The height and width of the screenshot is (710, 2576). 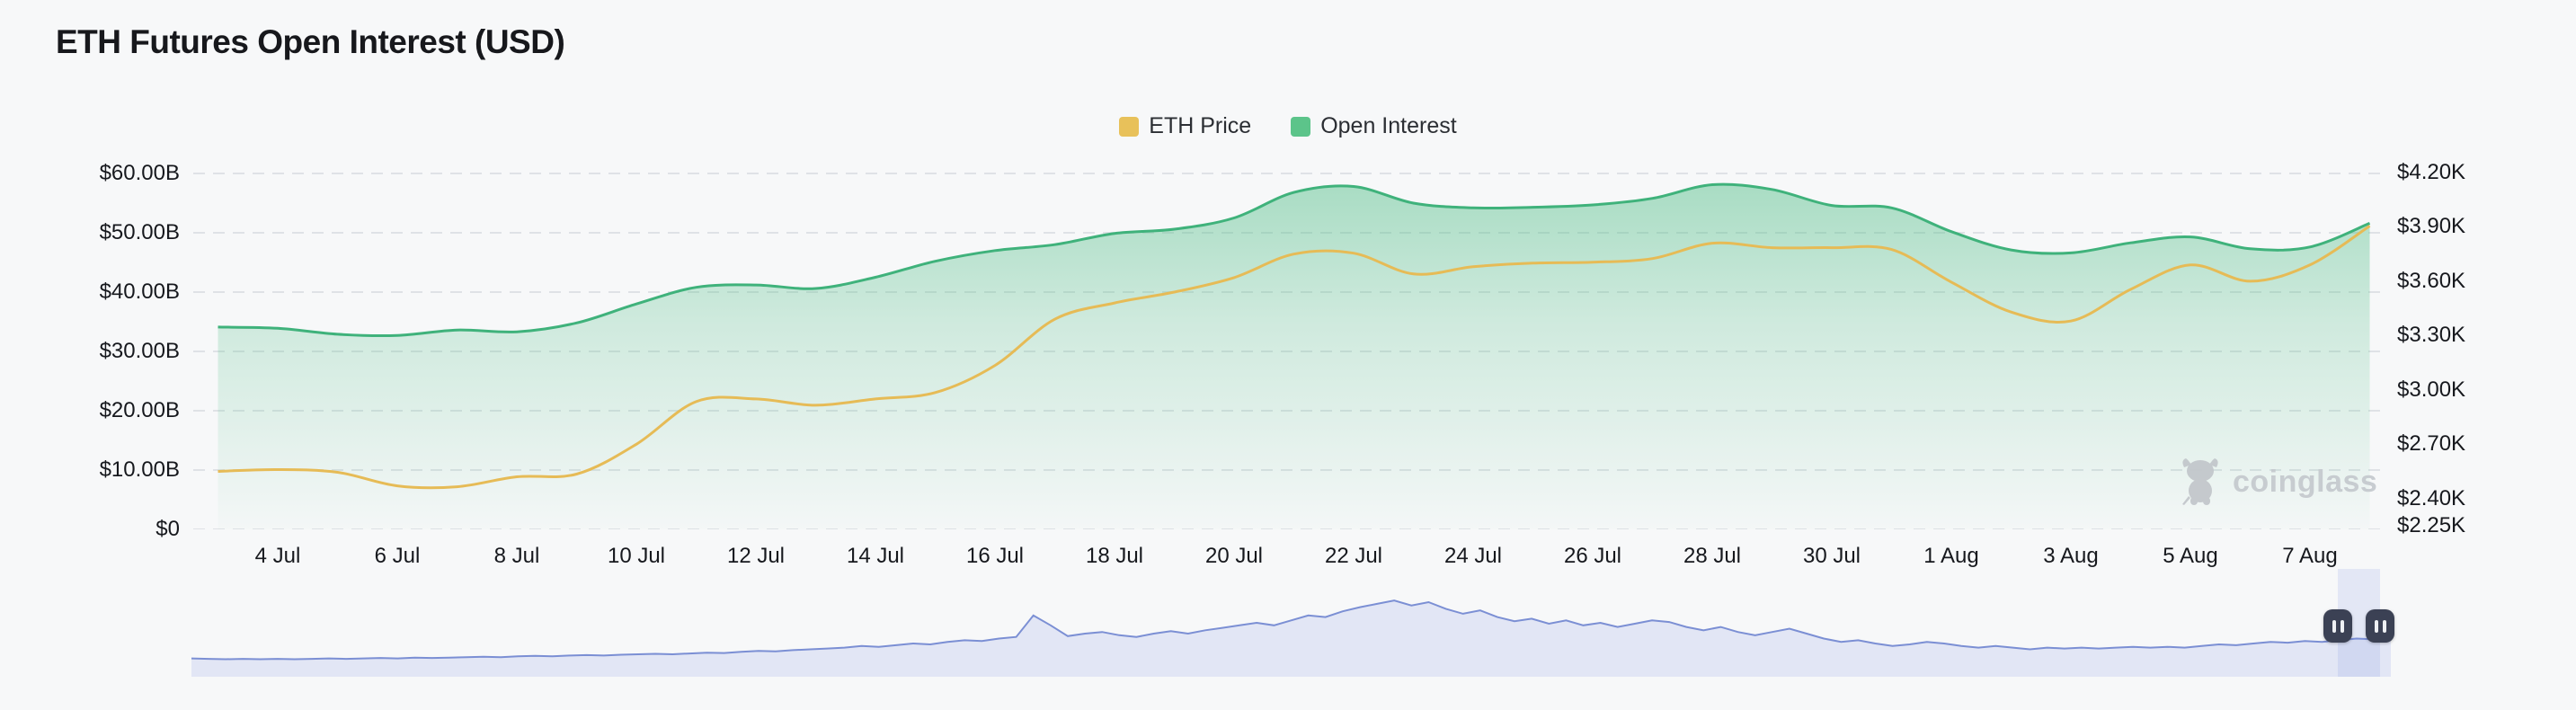 I want to click on navigator-chart, so click(x=1291, y=623).